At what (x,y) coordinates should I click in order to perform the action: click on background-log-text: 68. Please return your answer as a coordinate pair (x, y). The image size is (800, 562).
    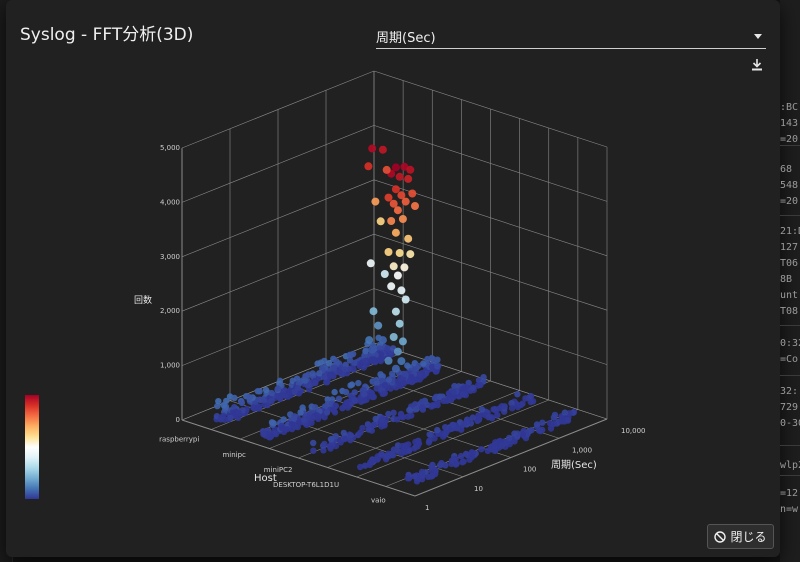
    Looking at the image, I should click on (786, 169).